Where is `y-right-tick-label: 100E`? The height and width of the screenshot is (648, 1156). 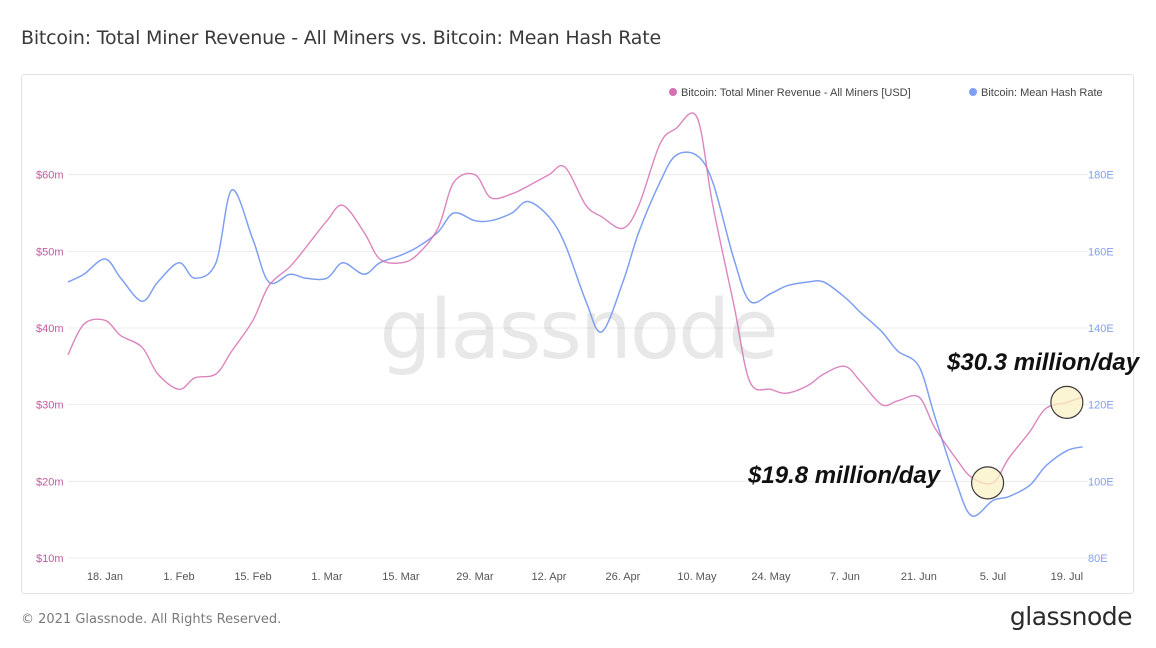 y-right-tick-label: 100E is located at coordinates (1101, 482).